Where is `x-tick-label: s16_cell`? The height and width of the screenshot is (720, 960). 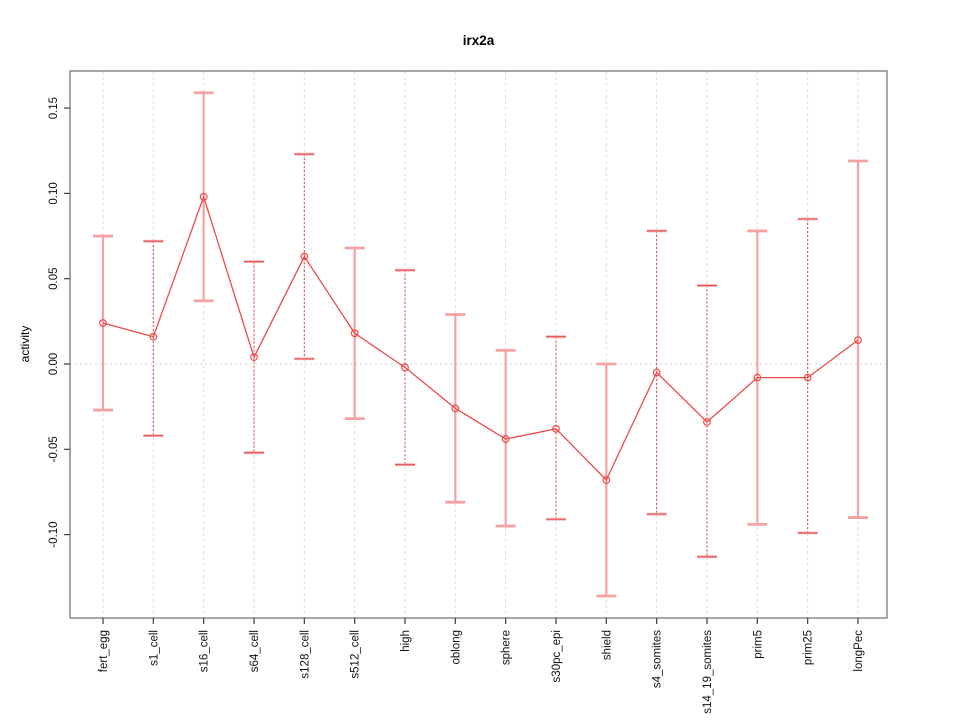 x-tick-label: s16_cell is located at coordinates (205, 651).